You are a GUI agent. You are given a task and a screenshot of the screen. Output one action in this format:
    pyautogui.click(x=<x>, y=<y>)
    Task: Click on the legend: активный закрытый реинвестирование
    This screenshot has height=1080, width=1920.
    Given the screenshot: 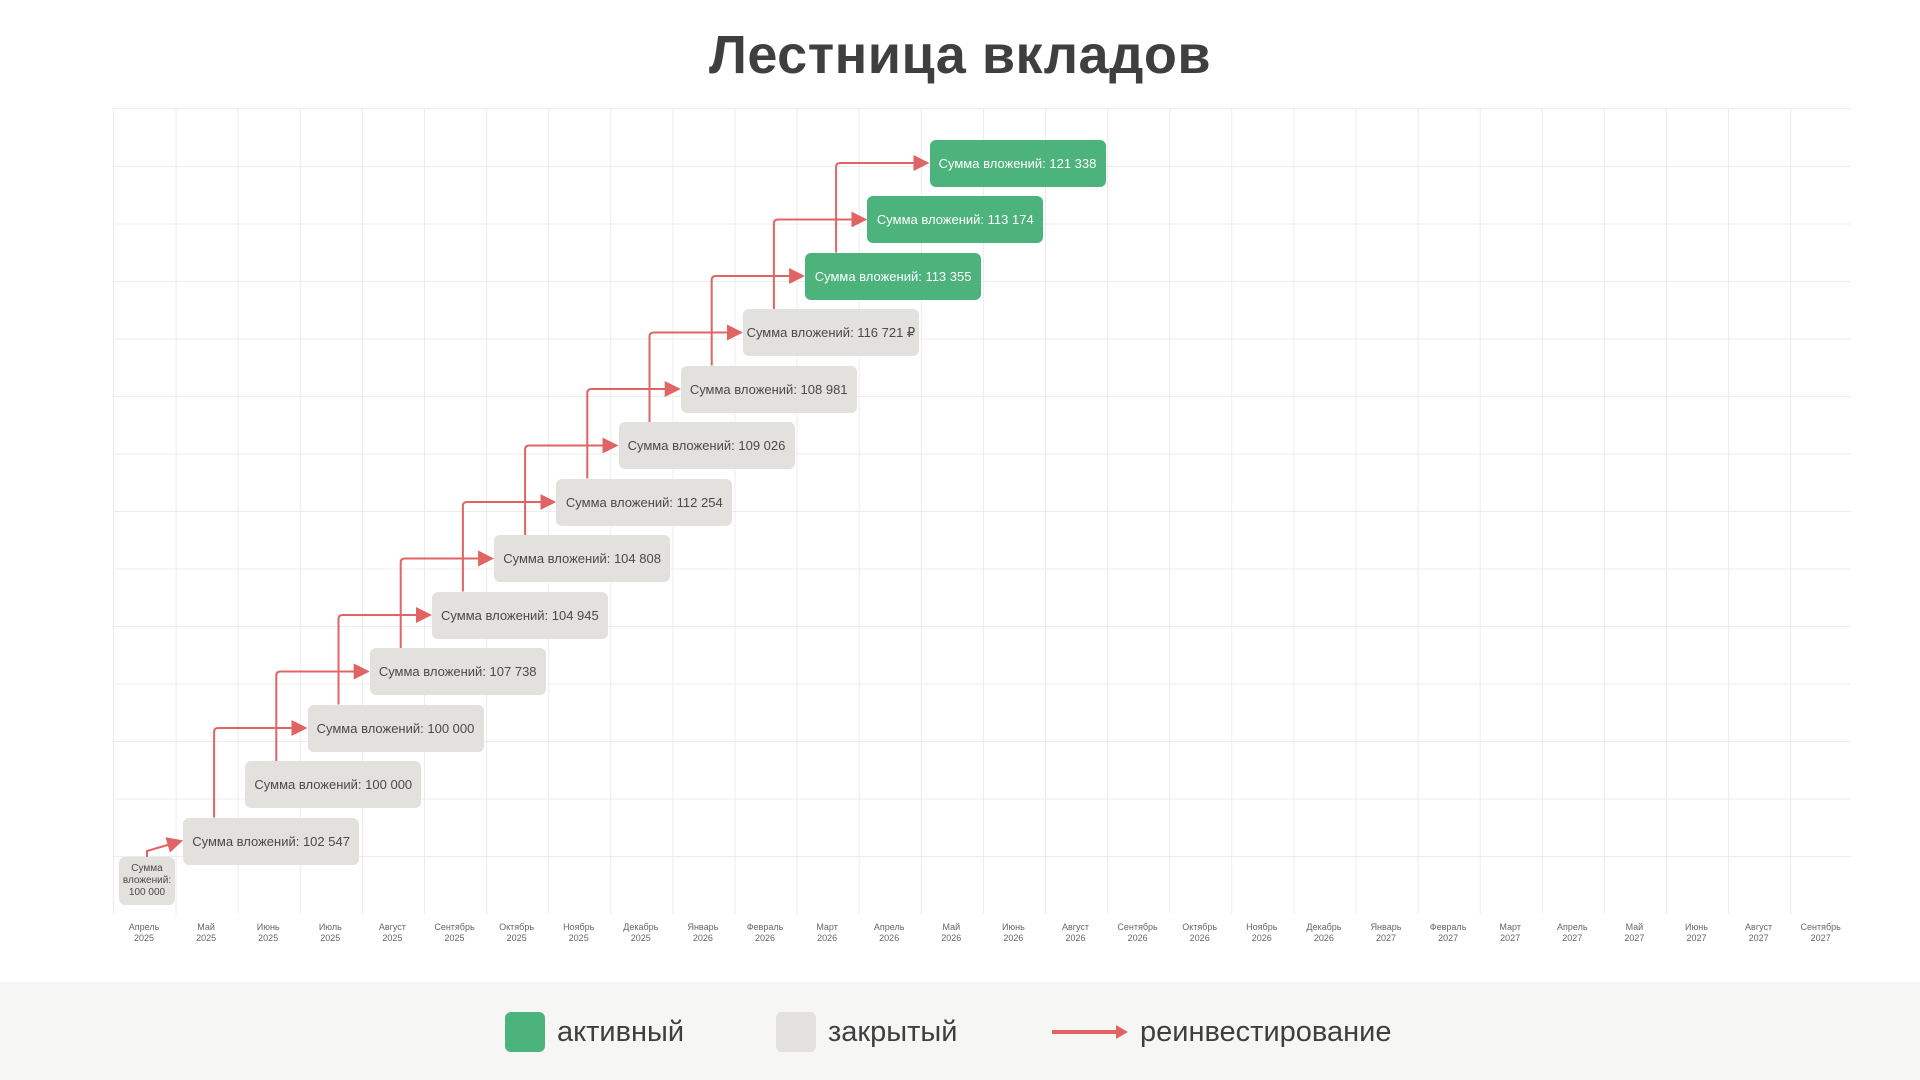 What is the action you would take?
    pyautogui.click(x=960, y=1031)
    